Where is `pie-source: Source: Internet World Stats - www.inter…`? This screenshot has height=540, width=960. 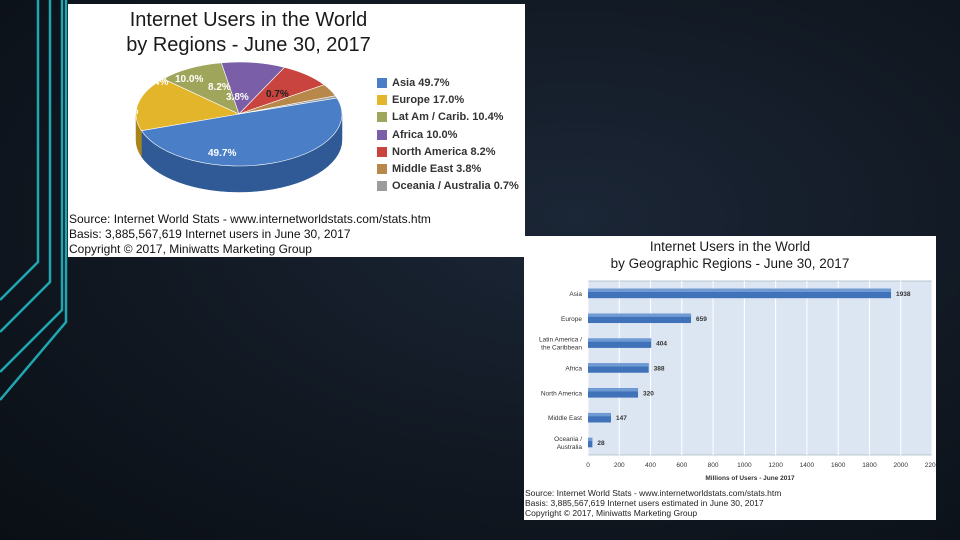
pie-source: Source: Internet World Stats - www.inter… is located at coordinates (250, 234).